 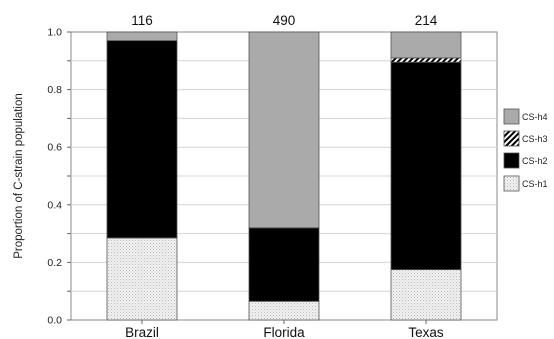 What do you see at coordinates (142, 332) in the screenshot?
I see `x-tick-label-brazil: Brazil` at bounding box center [142, 332].